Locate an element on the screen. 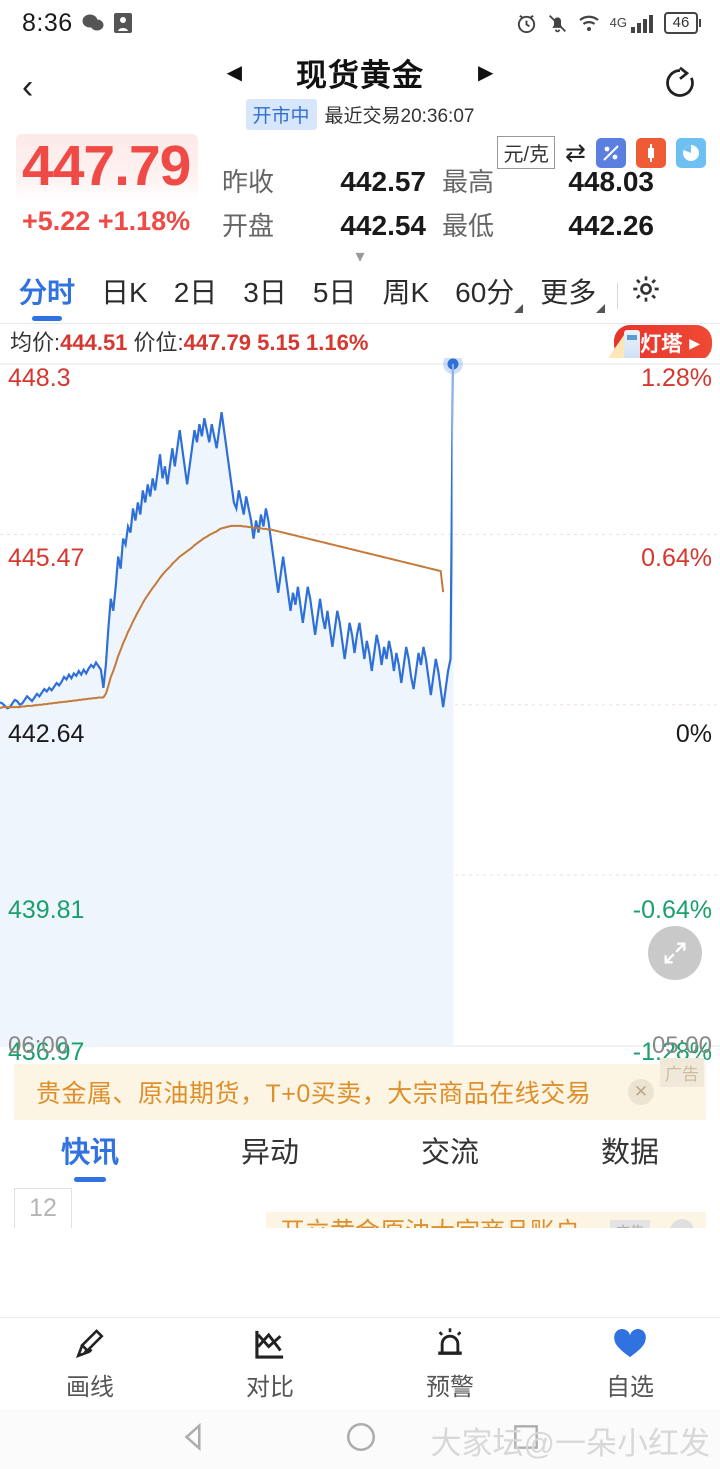  clock-label: 8:36 is located at coordinates (47, 22).